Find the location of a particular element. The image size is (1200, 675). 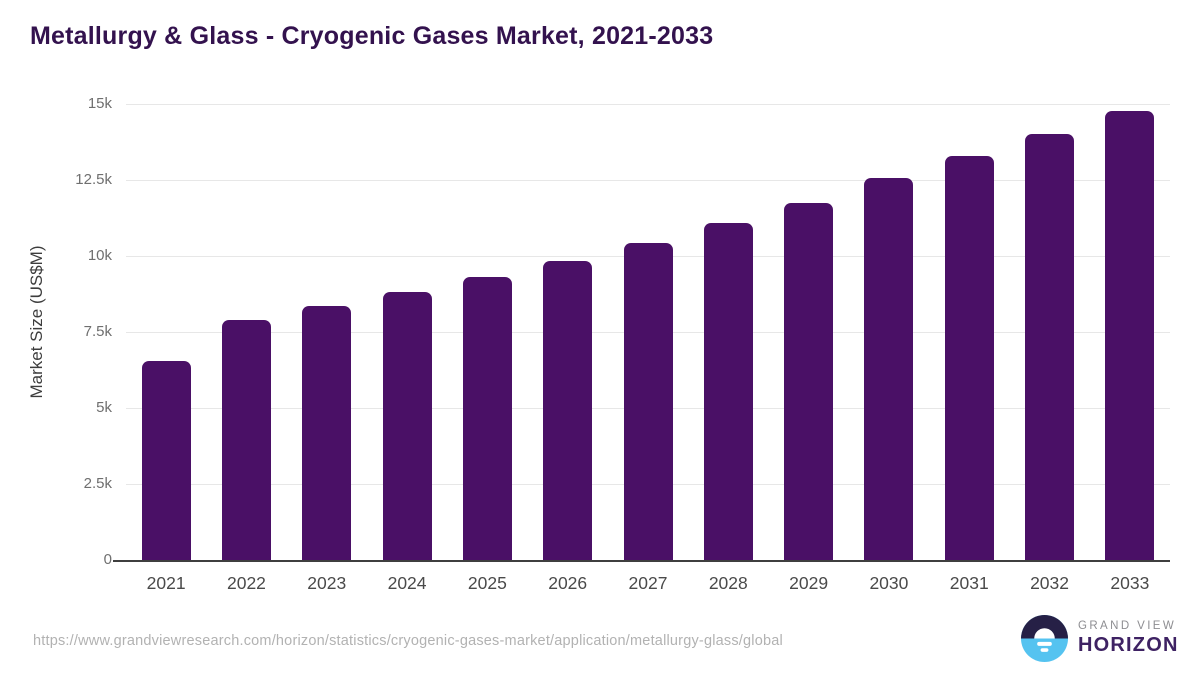

horizon-sun-icon is located at coordinates (1044, 638).